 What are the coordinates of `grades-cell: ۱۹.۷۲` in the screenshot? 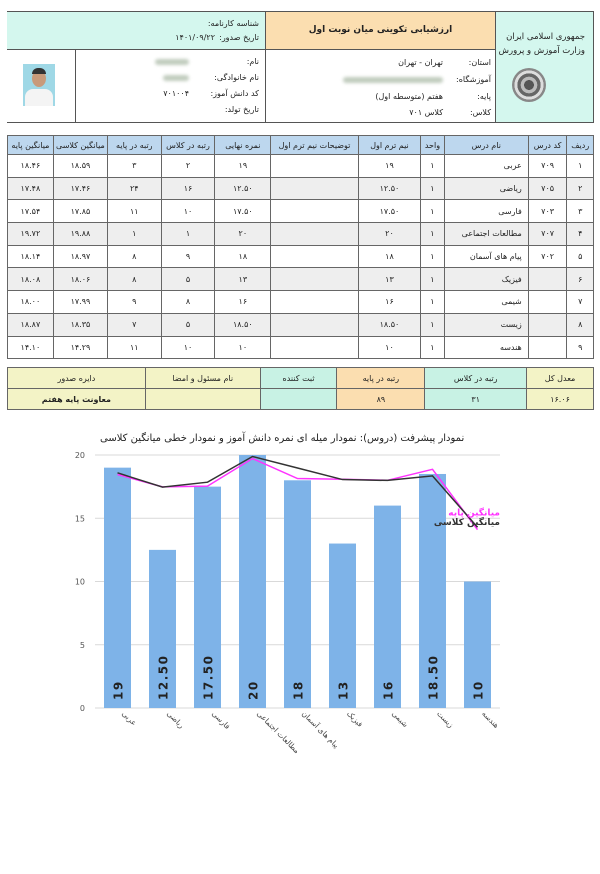 It's located at (30, 234).